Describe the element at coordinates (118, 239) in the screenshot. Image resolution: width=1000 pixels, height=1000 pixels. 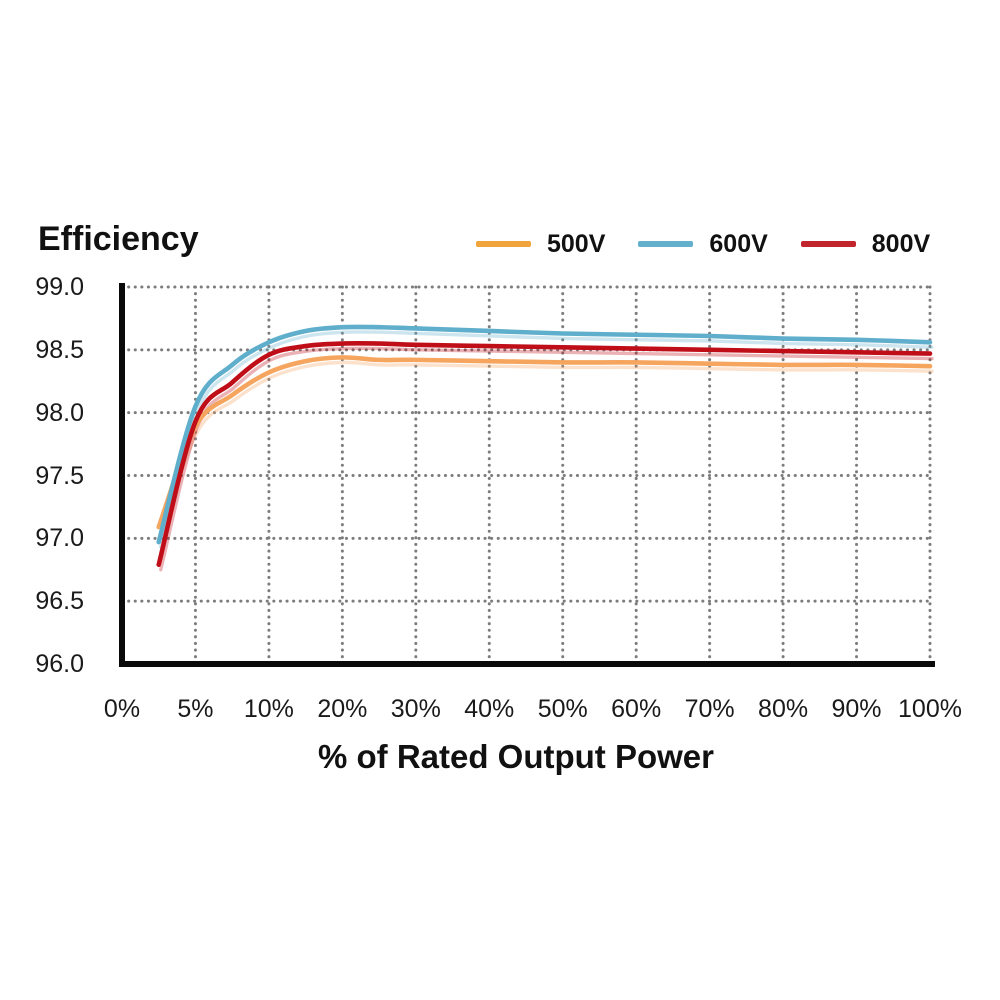
I see `chart-title: Efficiency` at that location.